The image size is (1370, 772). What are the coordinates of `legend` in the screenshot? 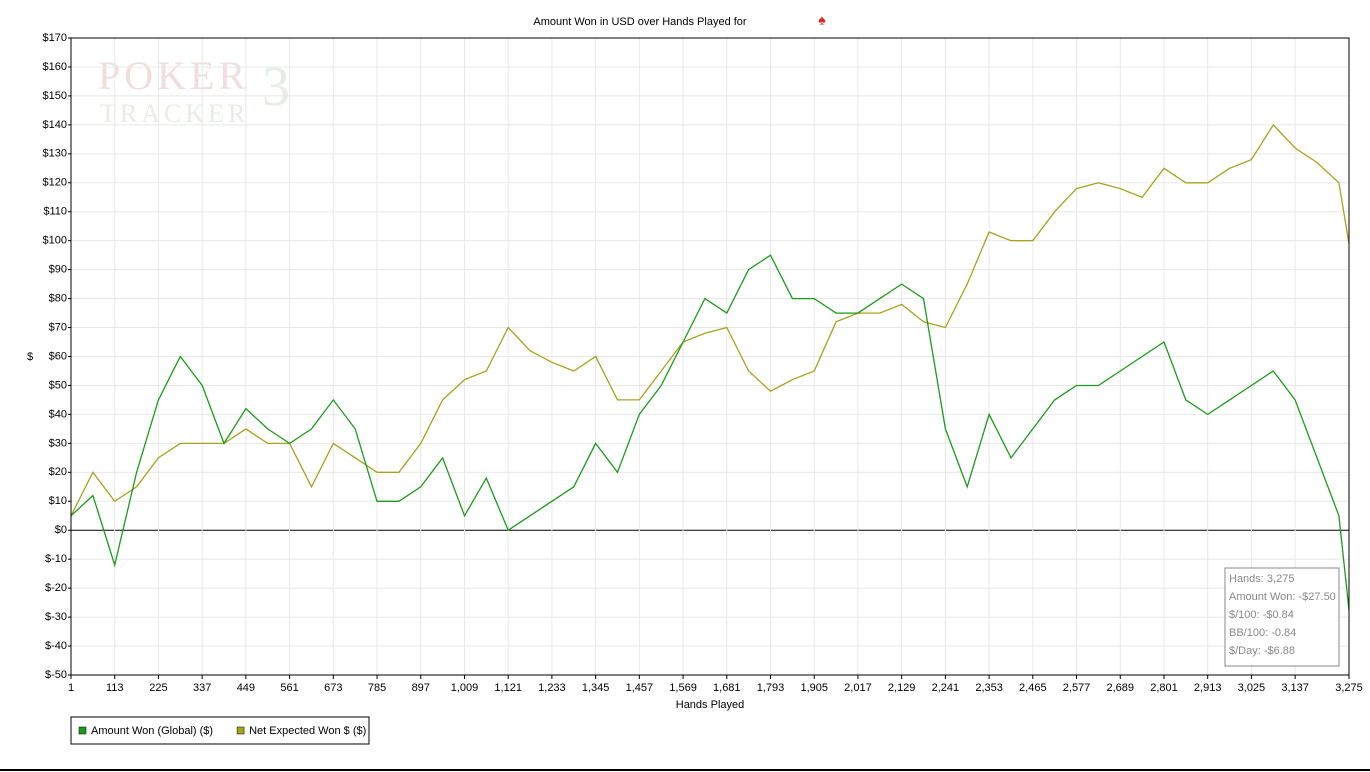 It's located at (220, 730).